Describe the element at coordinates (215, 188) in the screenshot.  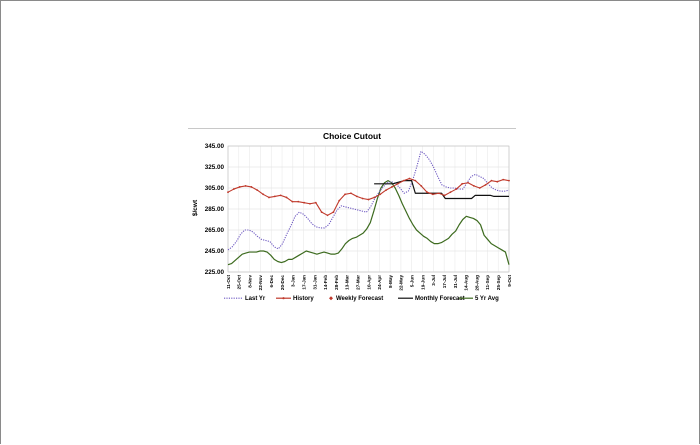
I see `y-tick-label: 305.00` at that location.